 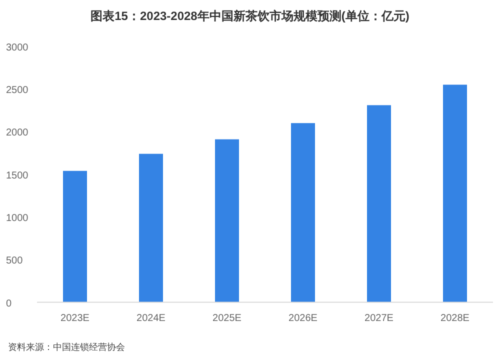 What do you see at coordinates (17, 218) in the screenshot?
I see `y-tick-label: 1000` at bounding box center [17, 218].